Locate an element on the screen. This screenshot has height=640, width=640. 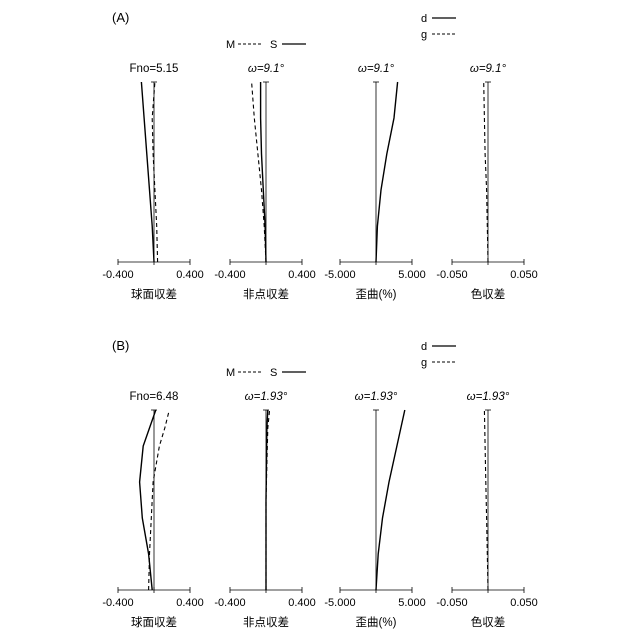
chart-3: ω=9.1° -5.000 5.000歪曲(%) is located at coordinates (374, 182).